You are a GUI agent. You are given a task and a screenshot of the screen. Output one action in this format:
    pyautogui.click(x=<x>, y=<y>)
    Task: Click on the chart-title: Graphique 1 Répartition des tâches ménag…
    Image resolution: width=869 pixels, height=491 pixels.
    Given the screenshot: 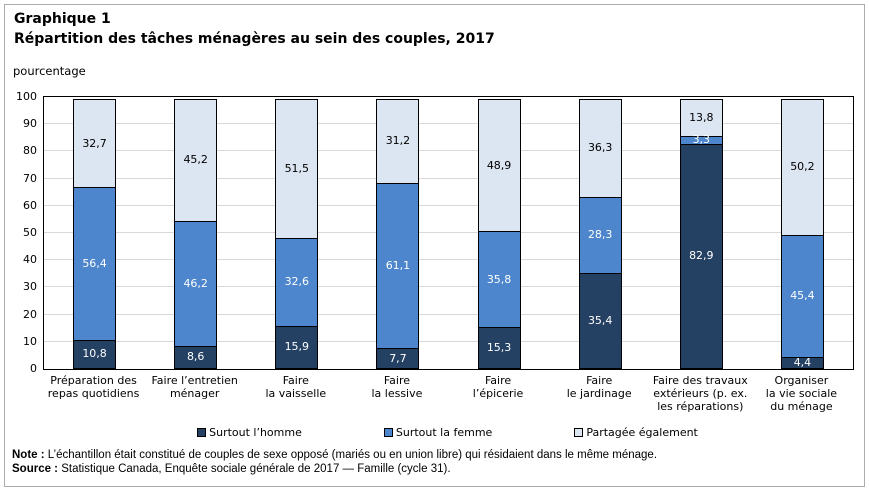 What is the action you would take?
    pyautogui.click(x=254, y=29)
    